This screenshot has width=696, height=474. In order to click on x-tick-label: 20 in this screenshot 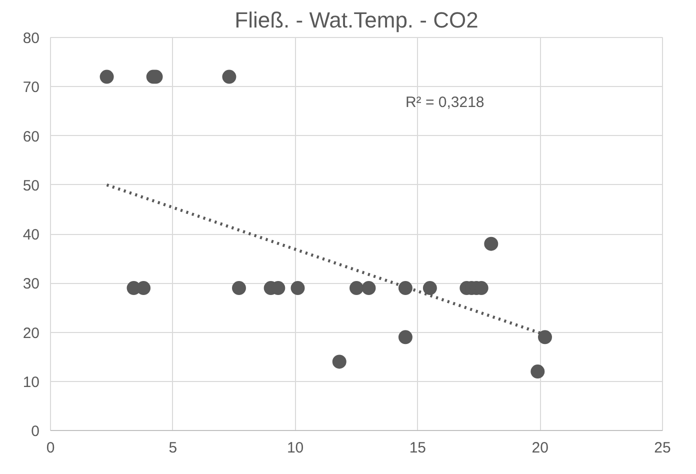, I will do `click(540, 448)`.